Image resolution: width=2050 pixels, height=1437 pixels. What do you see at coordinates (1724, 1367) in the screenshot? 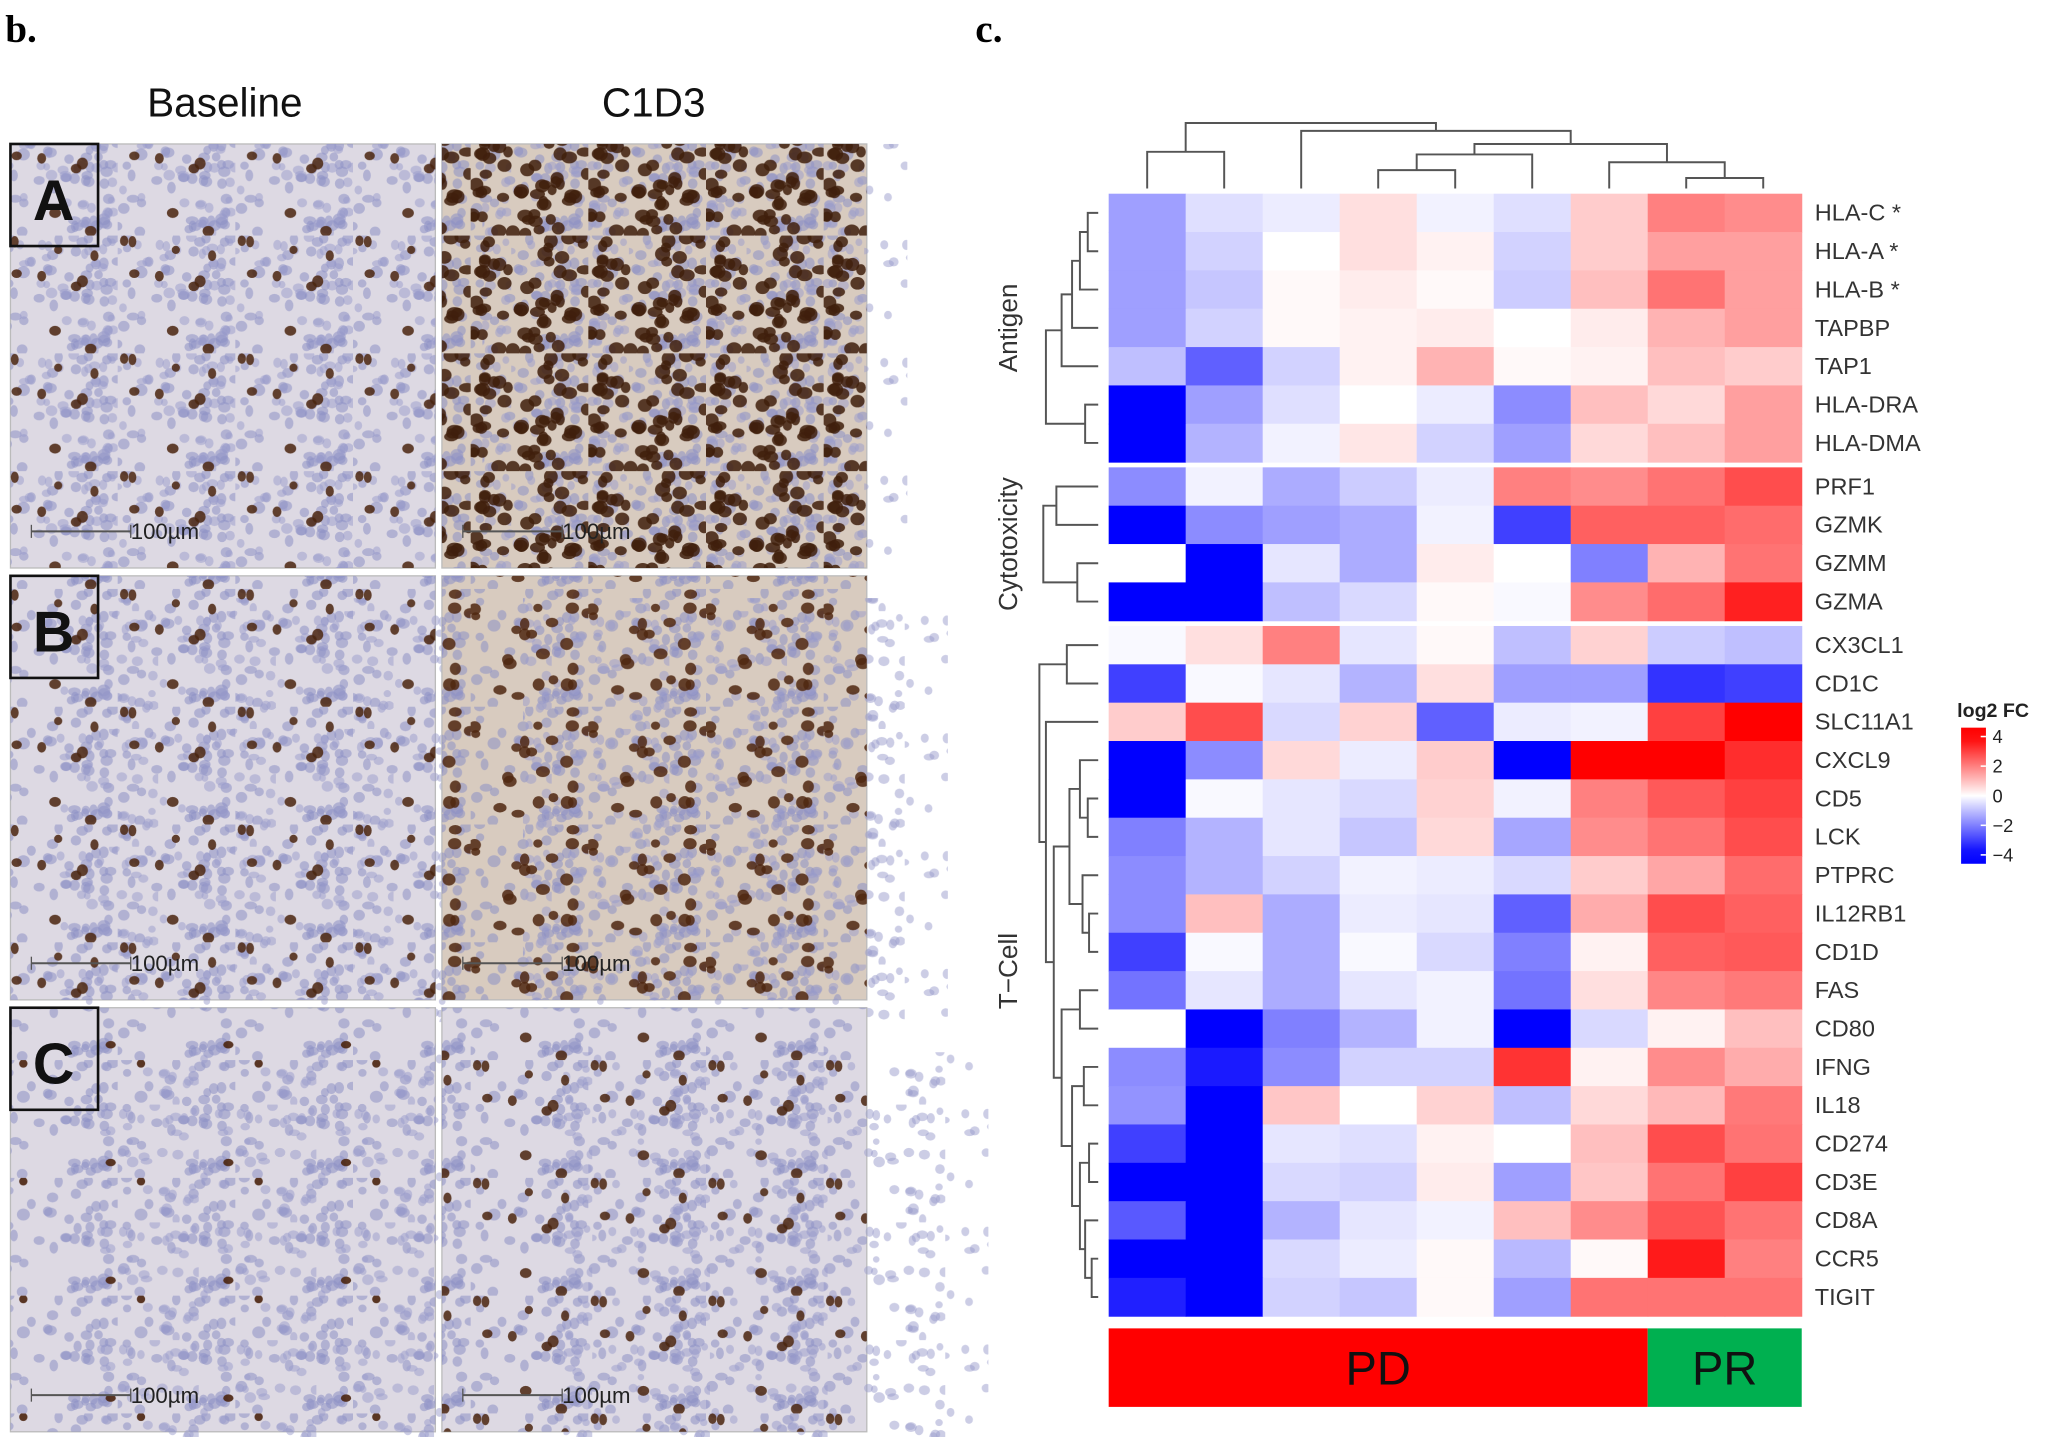
I see `column-group-bar` at bounding box center [1724, 1367].